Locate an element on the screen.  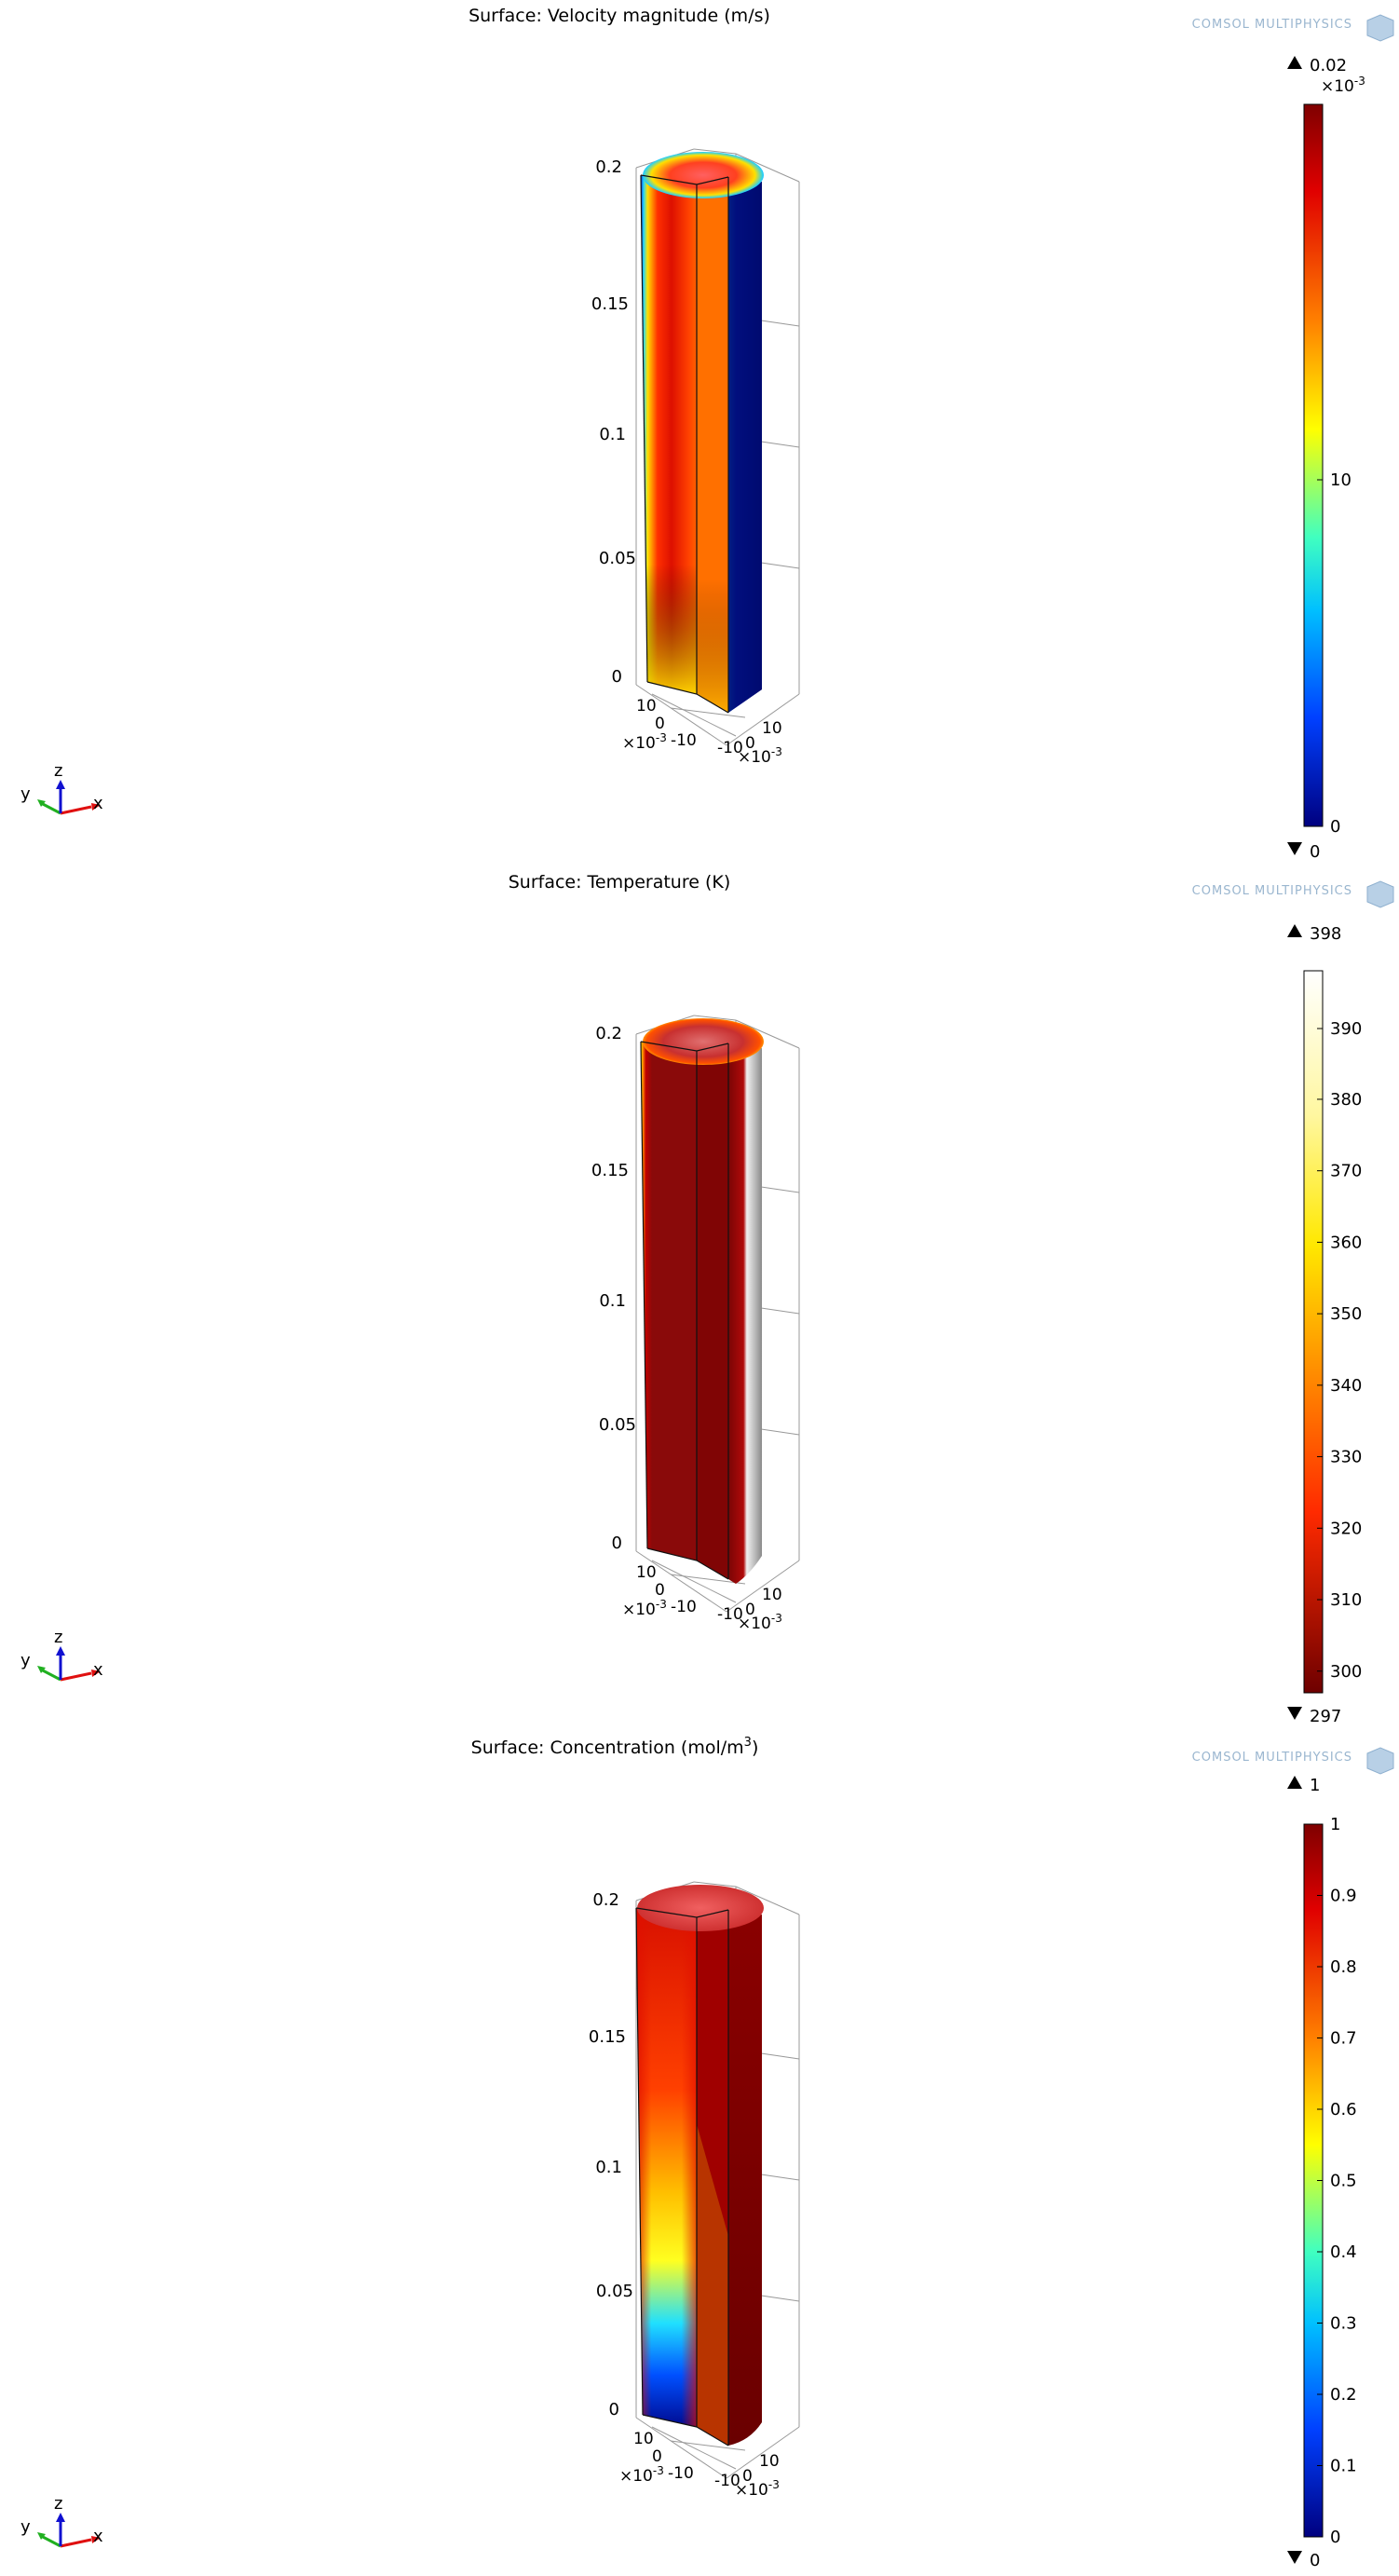
colorbar-tick-label: 1 is located at coordinates (1335, 1824).